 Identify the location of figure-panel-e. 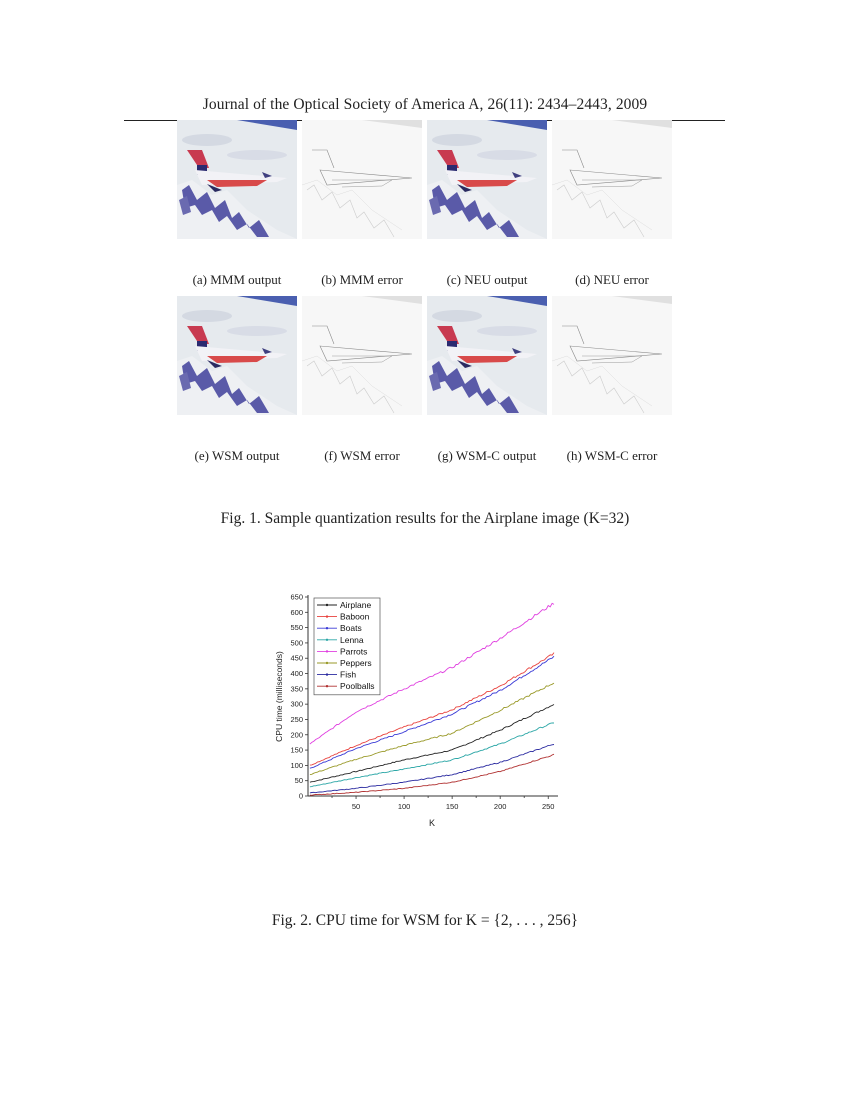
(237, 355).